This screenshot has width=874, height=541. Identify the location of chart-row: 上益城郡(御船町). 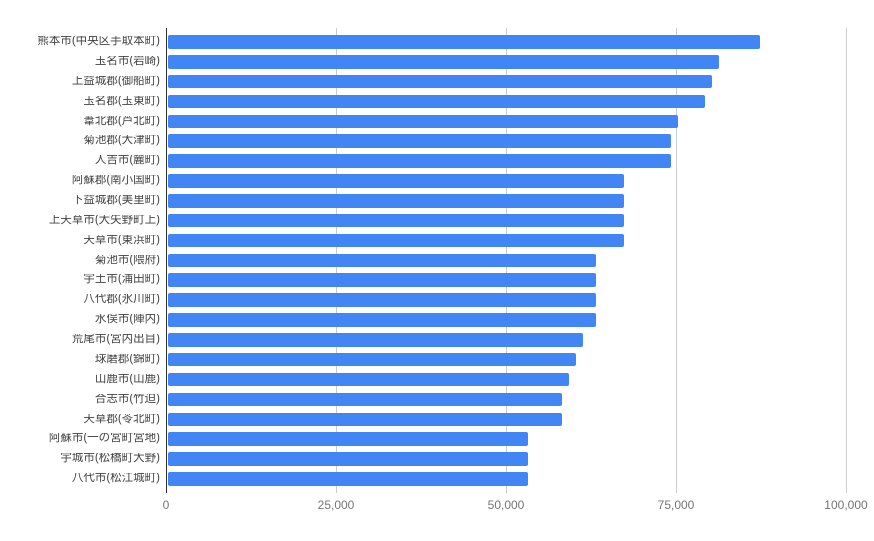
(437, 82).